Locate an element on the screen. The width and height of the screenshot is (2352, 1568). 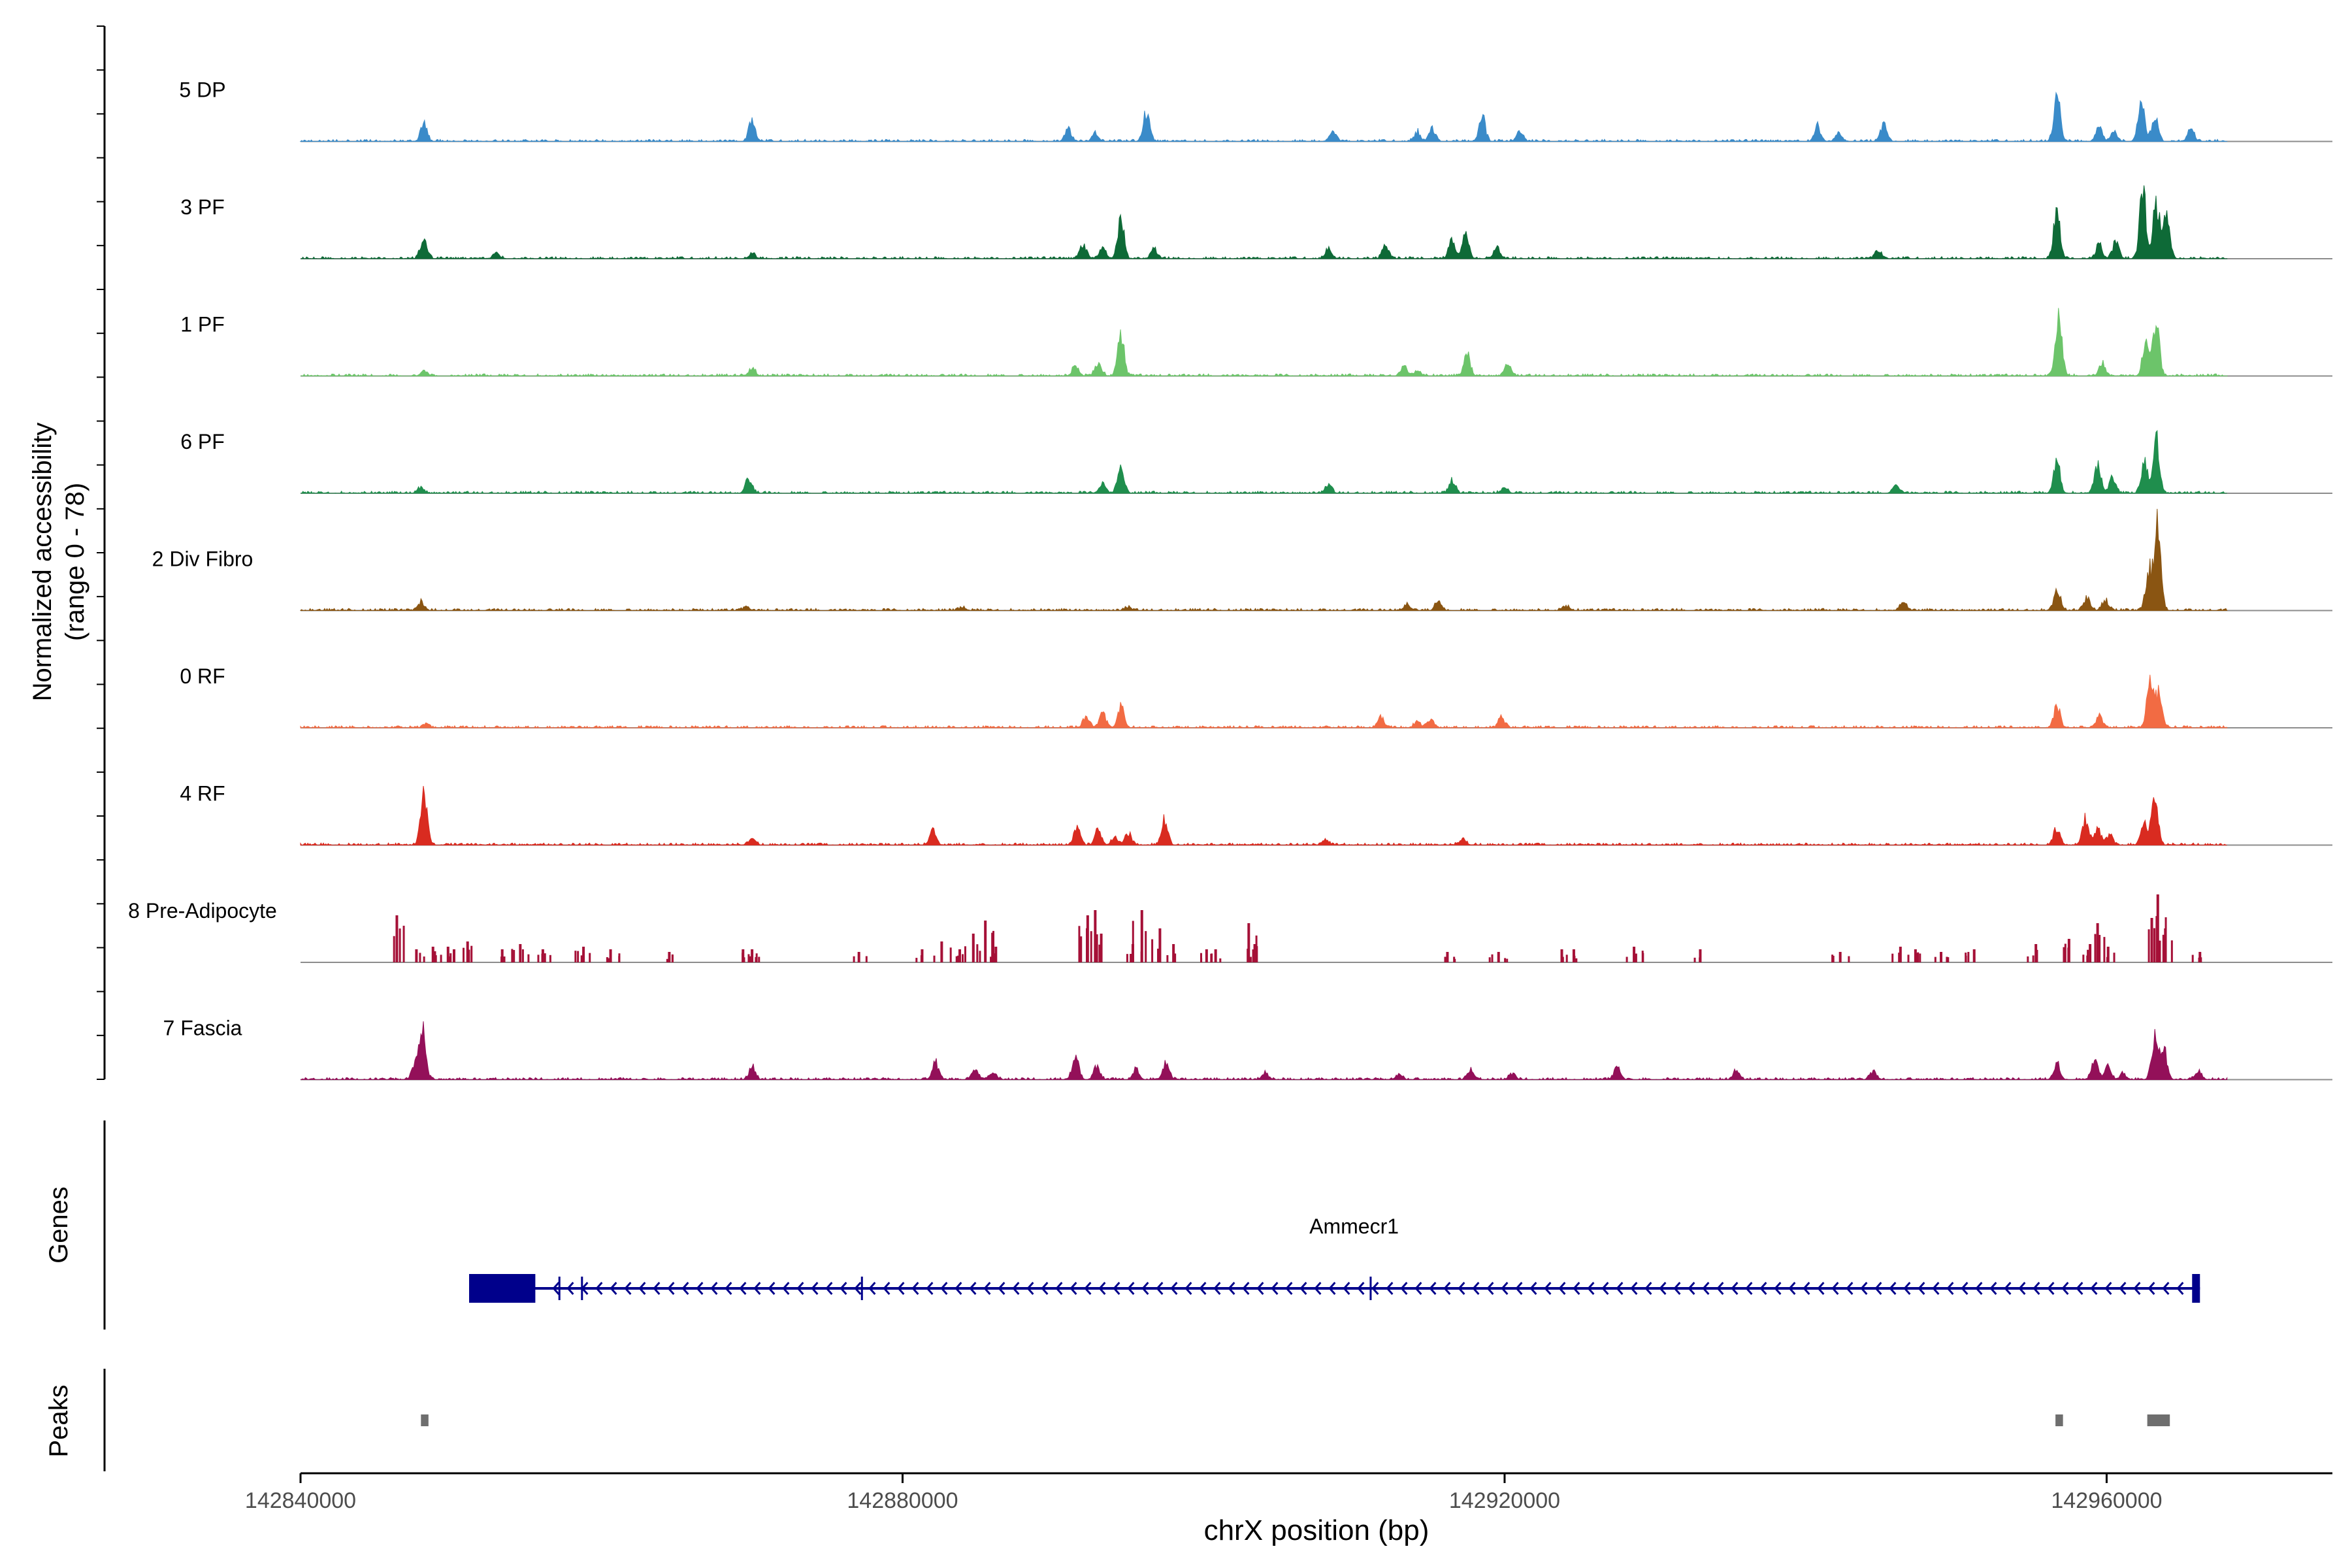
y-axis-label-line1: Normalized accessibility is located at coordinates (42, 562).